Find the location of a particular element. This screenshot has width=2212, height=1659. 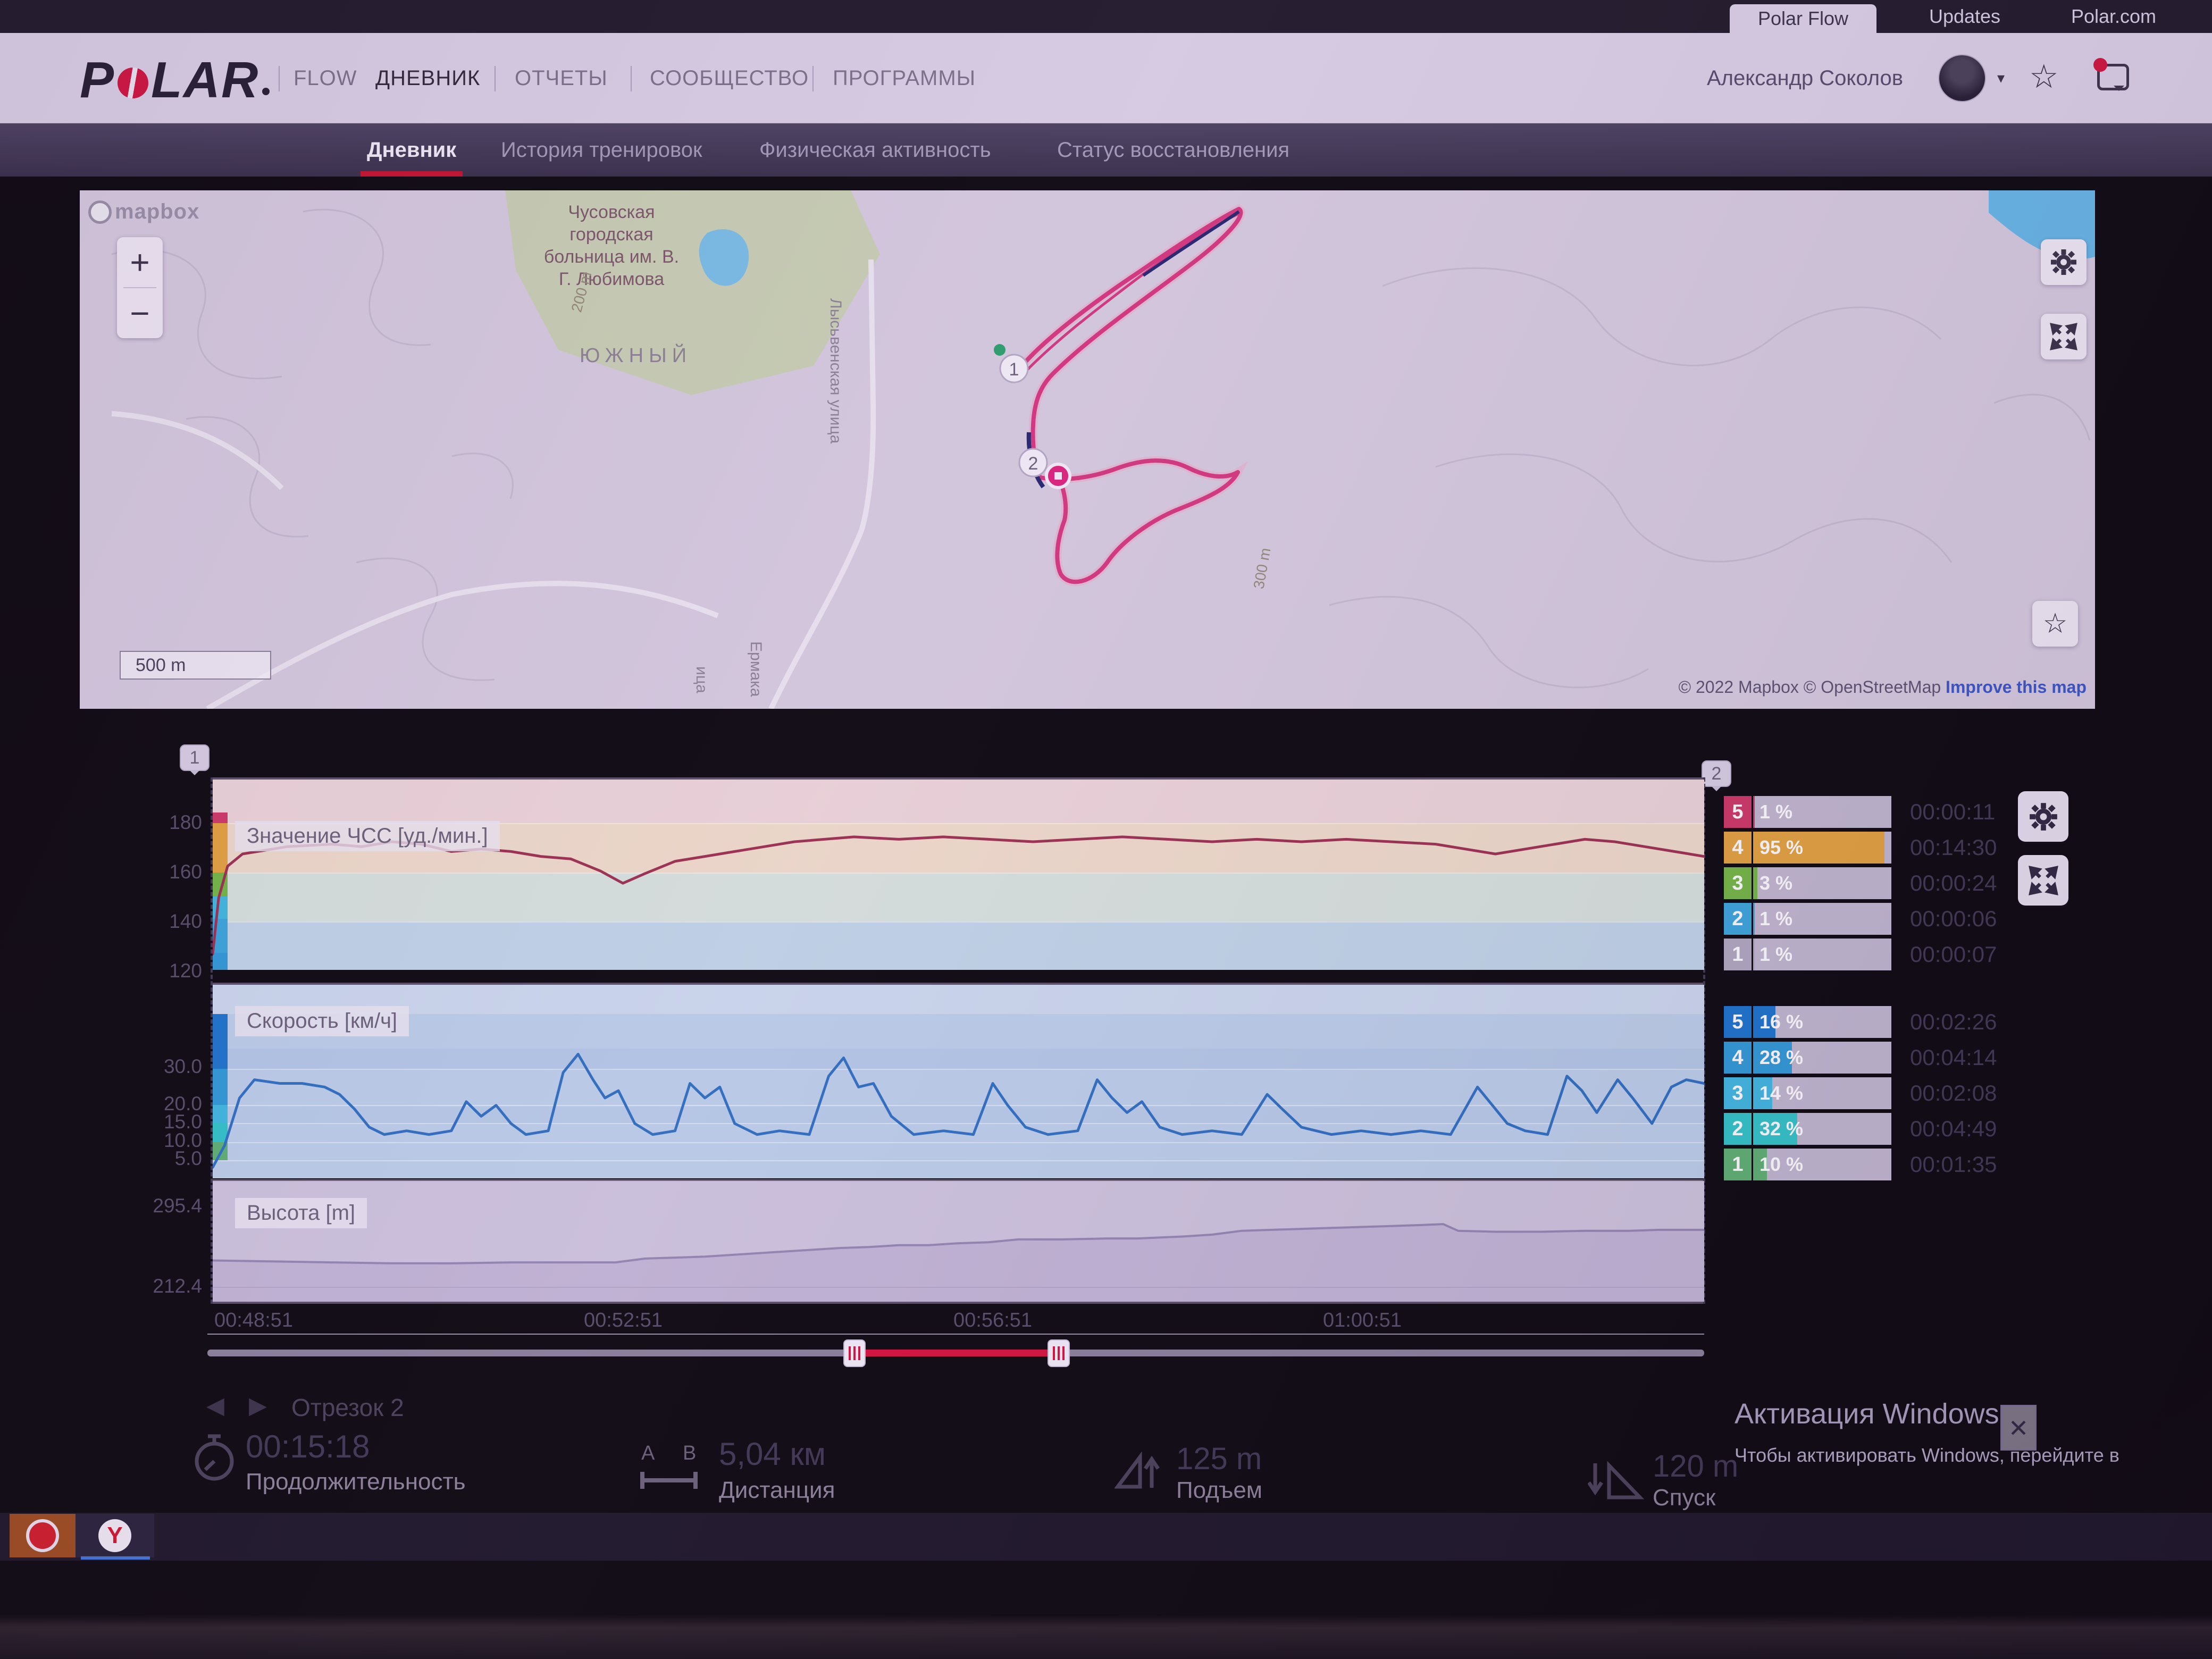

nav-flow: FLOW is located at coordinates (325, 78).